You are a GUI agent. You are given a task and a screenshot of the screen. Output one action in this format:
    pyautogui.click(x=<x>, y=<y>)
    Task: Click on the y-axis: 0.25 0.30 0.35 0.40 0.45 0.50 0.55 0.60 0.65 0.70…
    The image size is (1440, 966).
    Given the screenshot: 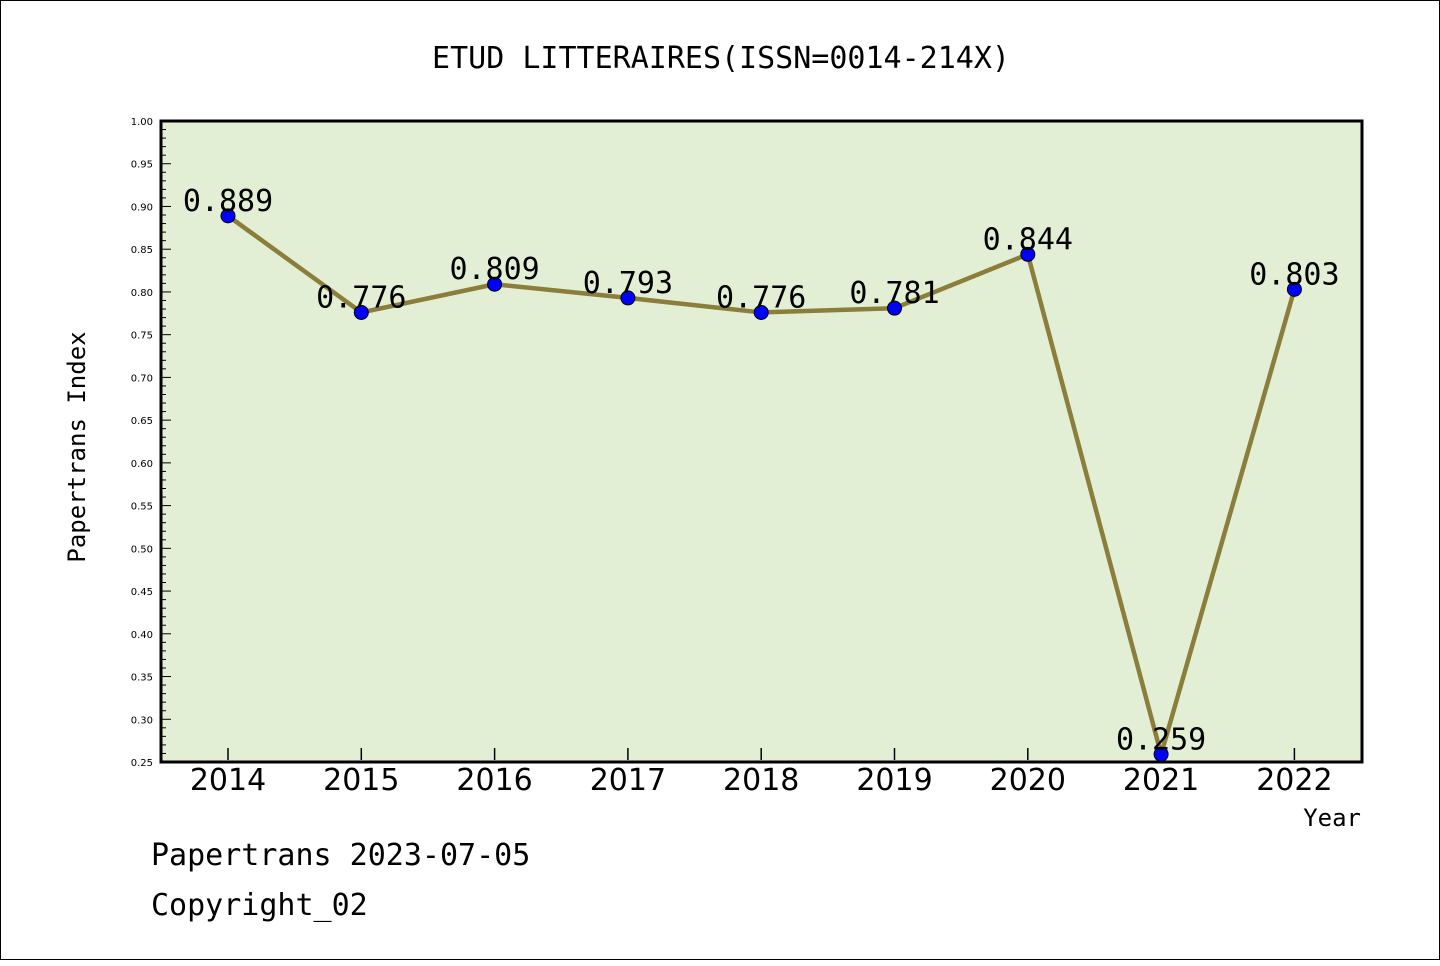 What is the action you would take?
    pyautogui.click(x=151, y=443)
    